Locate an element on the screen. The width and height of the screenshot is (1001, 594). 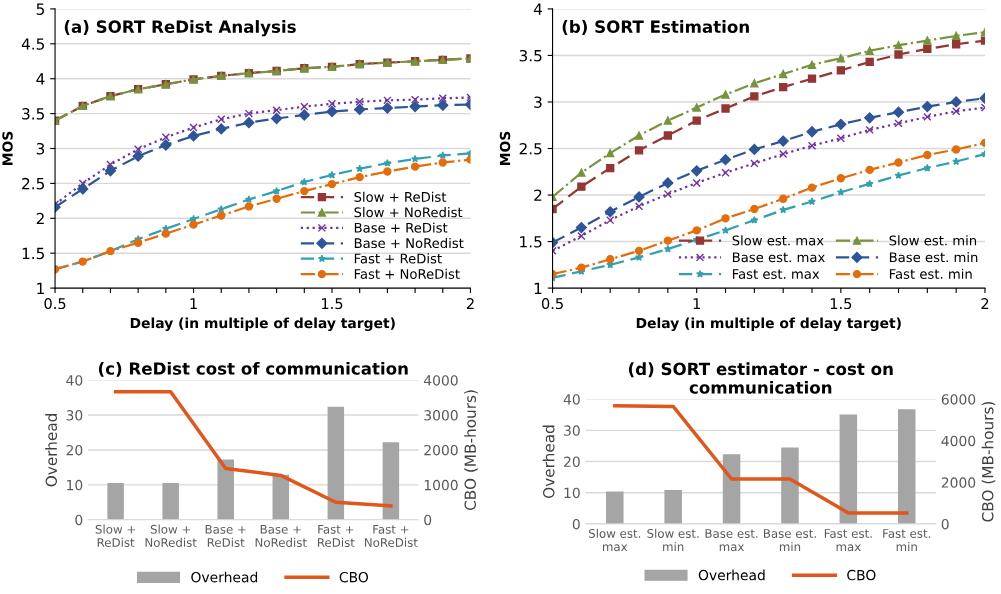
x-tick-label: Slow + ReDist is located at coordinates (115, 535).